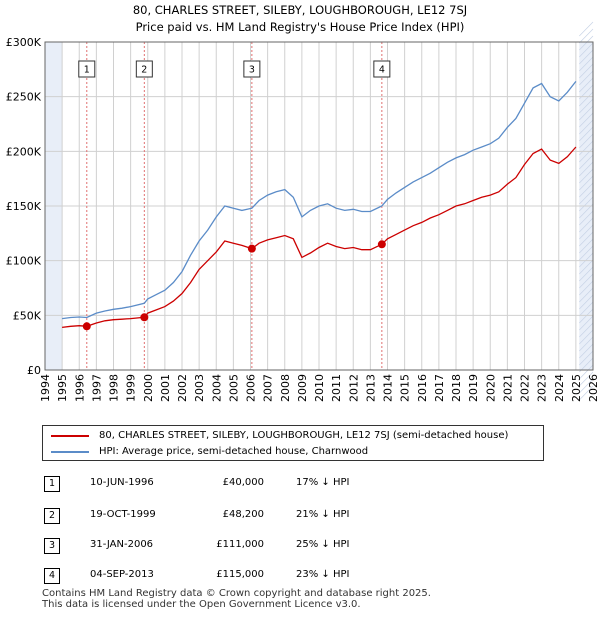 The image size is (600, 620). I want to click on x-tick-label: 2016, so click(422, 388).